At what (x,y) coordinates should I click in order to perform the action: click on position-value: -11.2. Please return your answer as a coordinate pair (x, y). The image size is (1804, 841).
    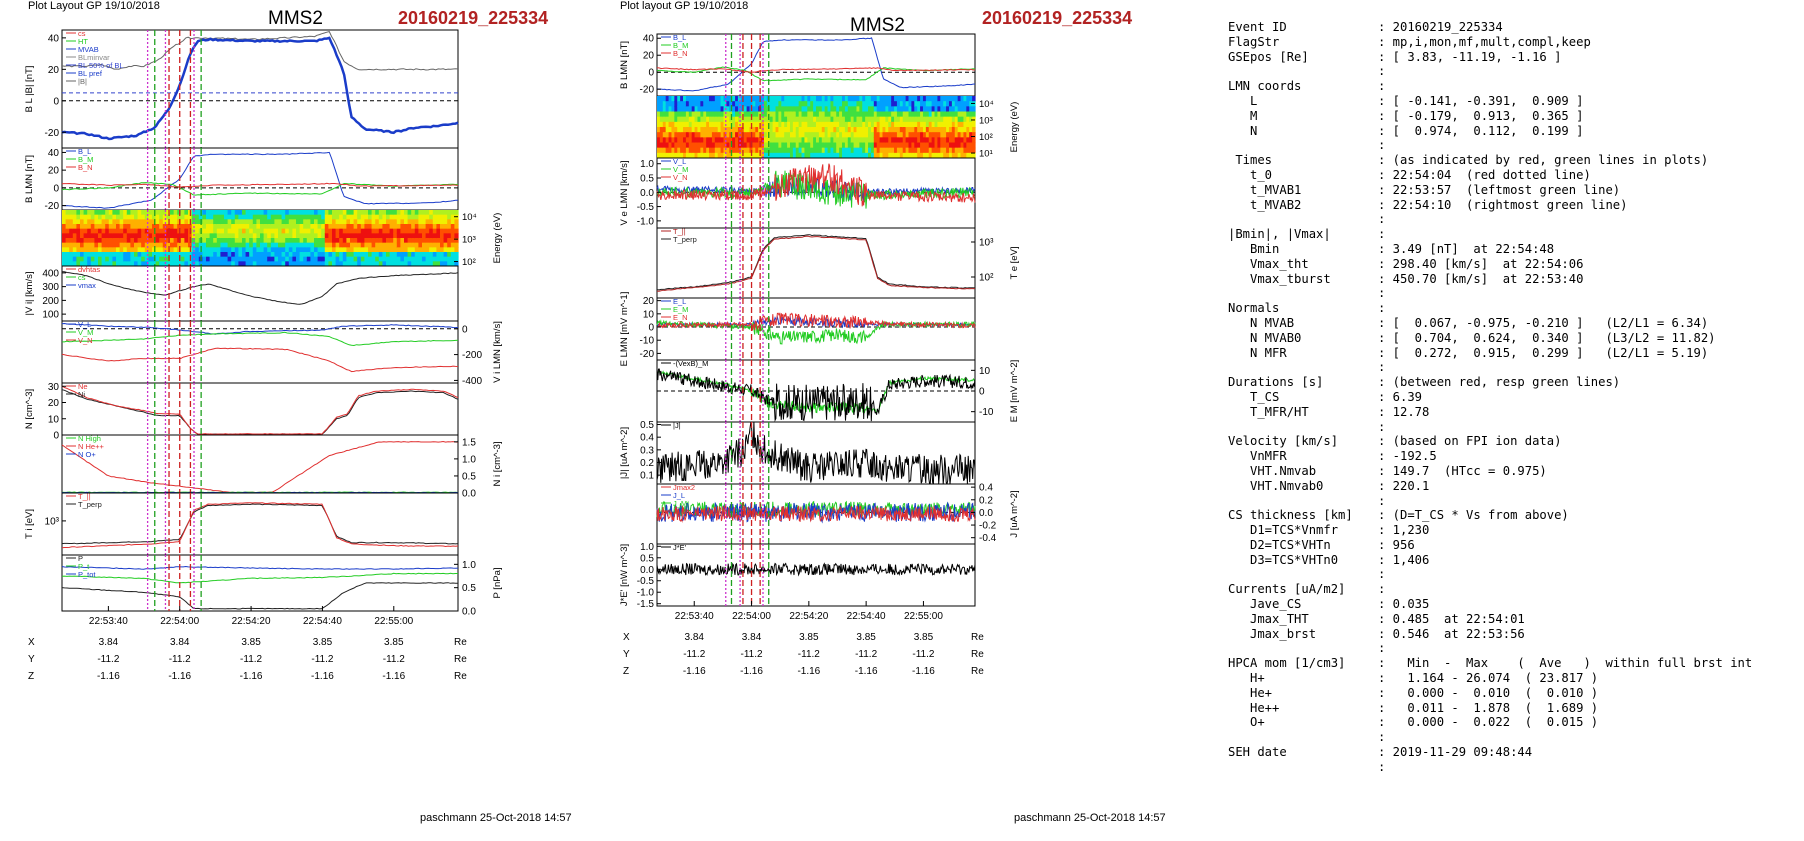
    Looking at the image, I should click on (923, 654).